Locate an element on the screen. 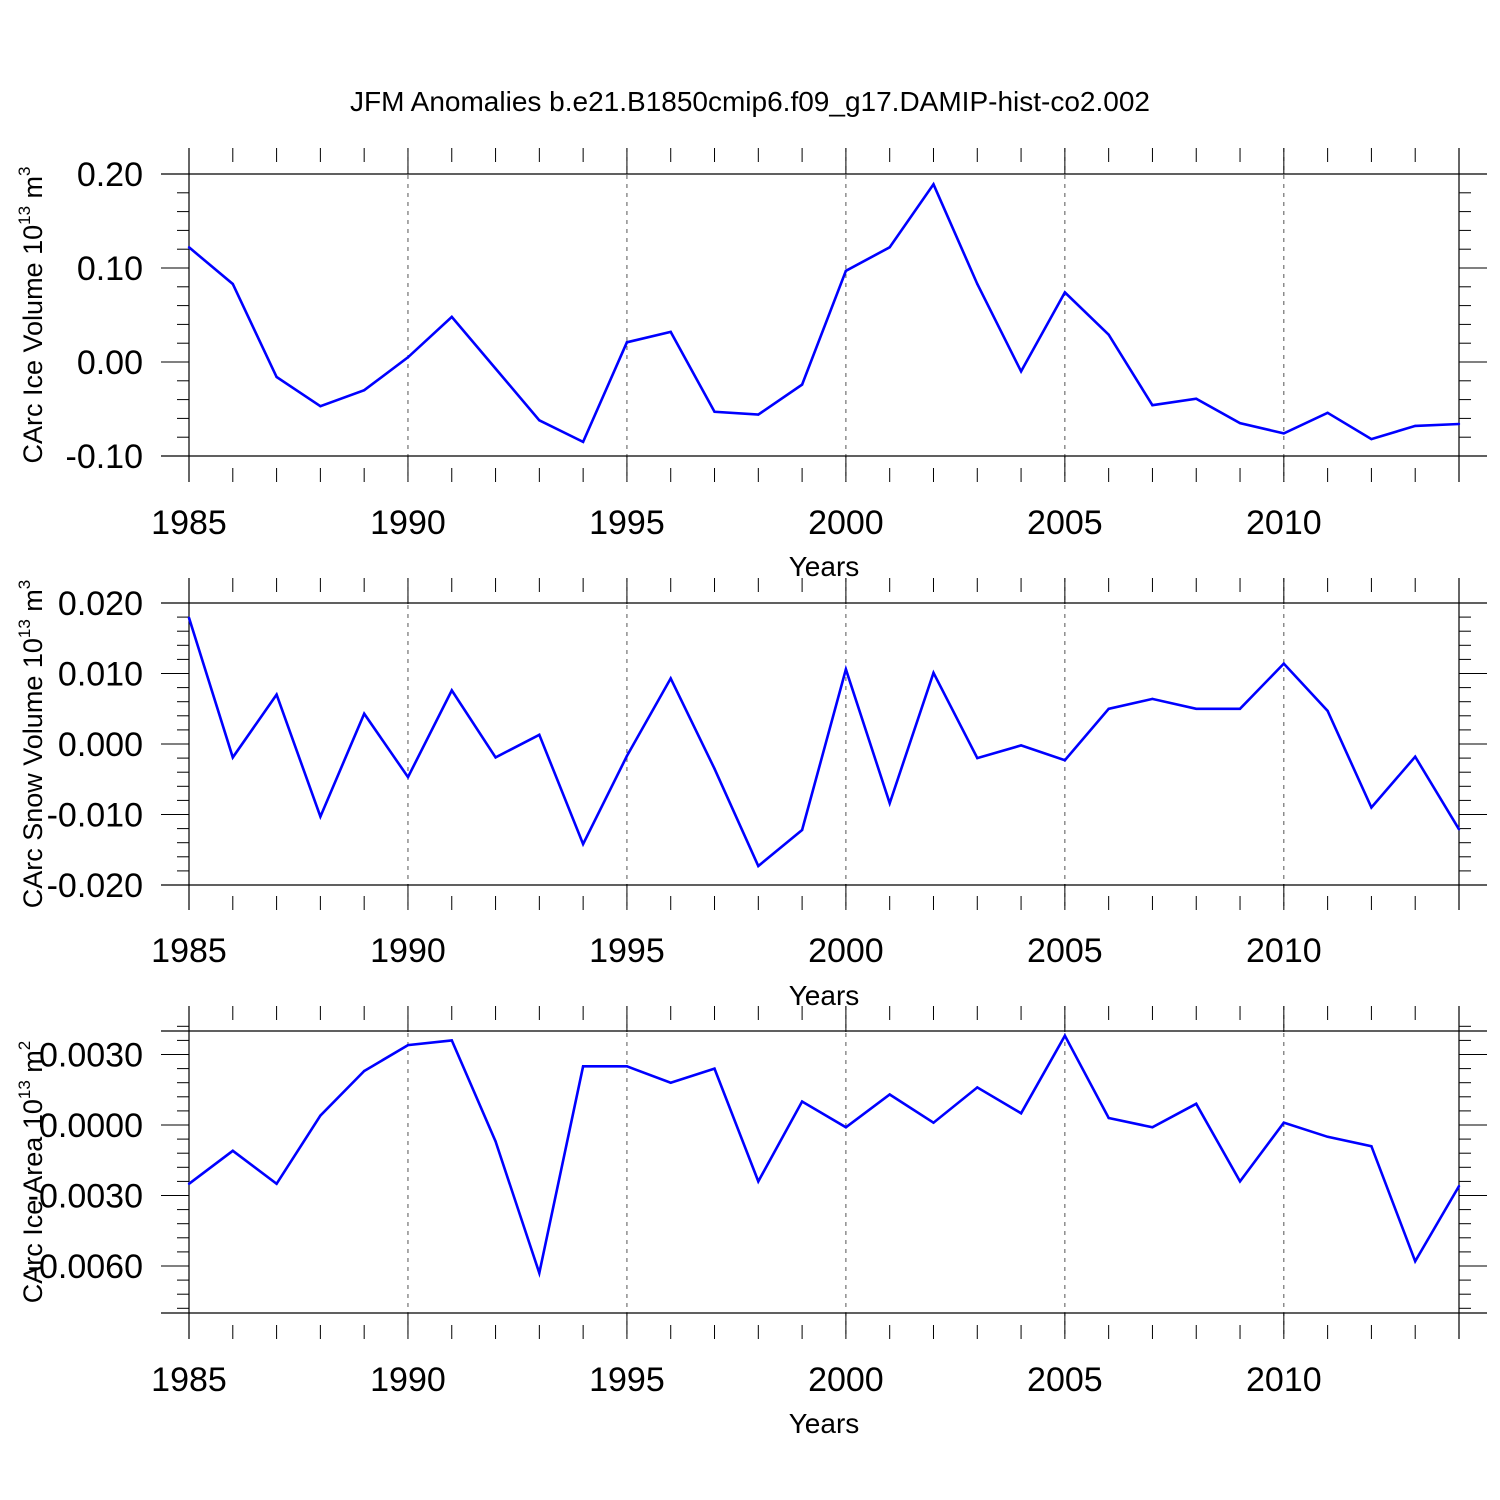 This screenshot has height=1500, width=1500. y-tick-label: -0.0060 is located at coordinates (85, 1267).